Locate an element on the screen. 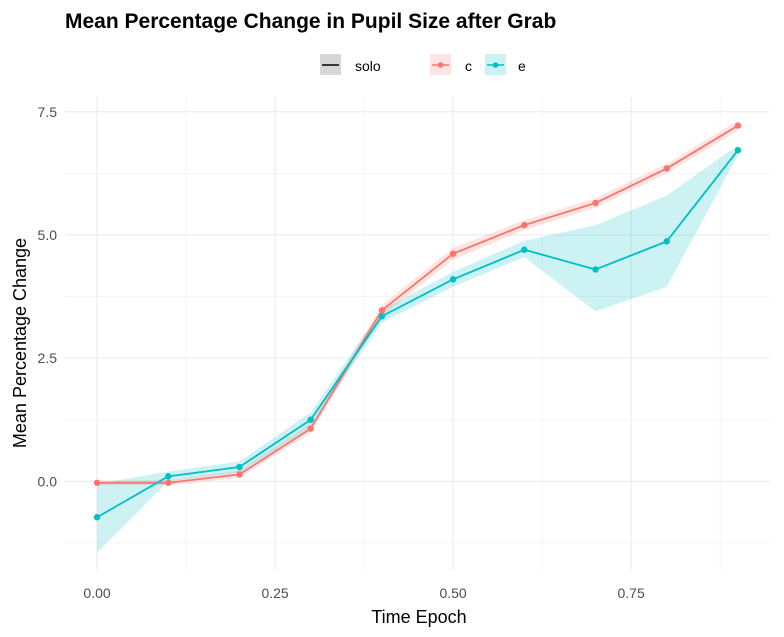 This screenshot has width=784, height=637. legend: solo c e is located at coordinates (423, 64).